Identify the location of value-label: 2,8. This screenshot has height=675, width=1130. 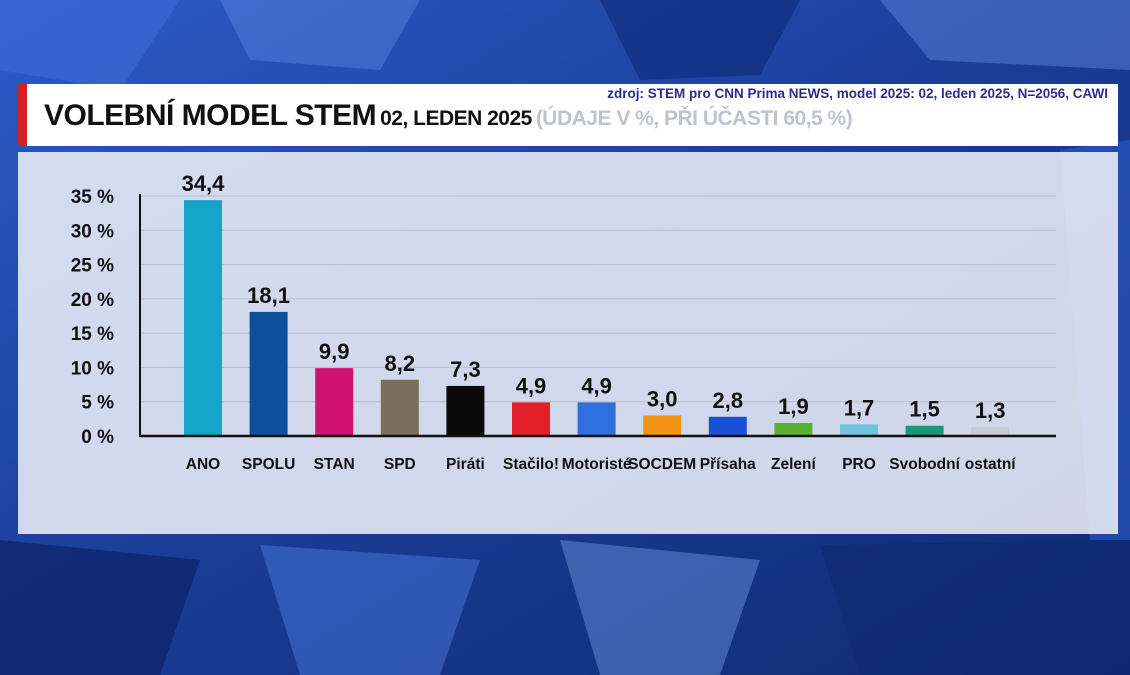
(728, 400).